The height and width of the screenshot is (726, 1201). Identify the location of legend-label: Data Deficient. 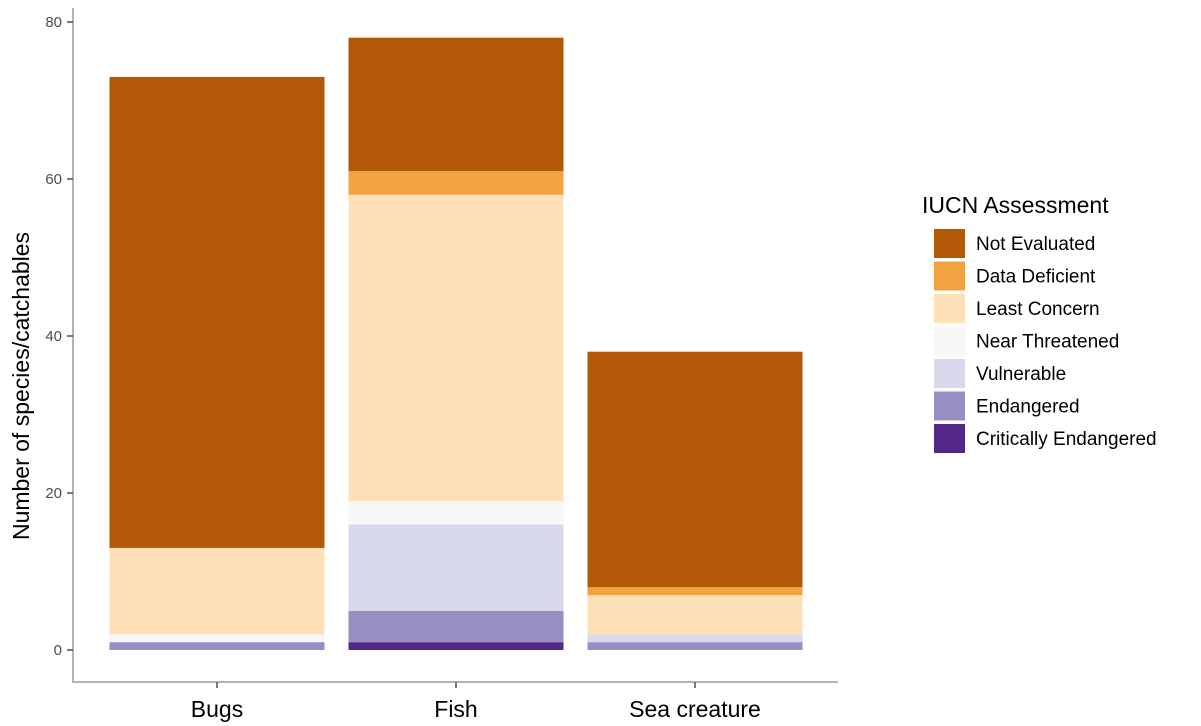
(1036, 277).